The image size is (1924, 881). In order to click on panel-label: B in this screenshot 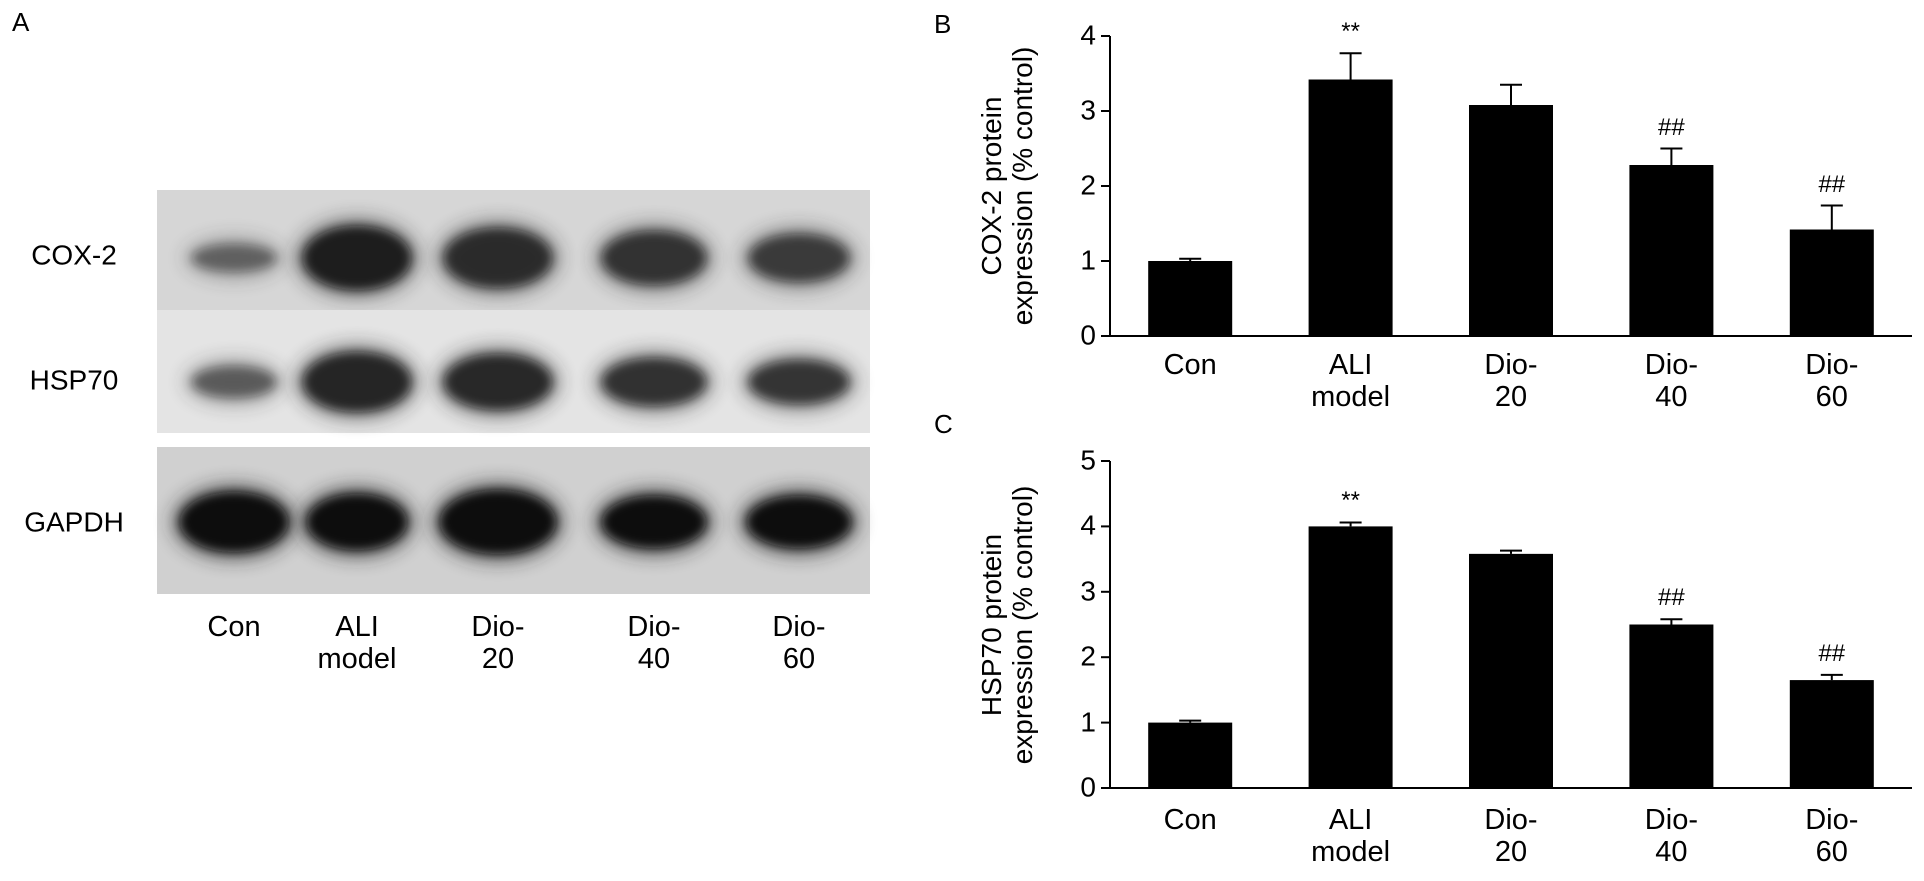, I will do `click(943, 24)`.